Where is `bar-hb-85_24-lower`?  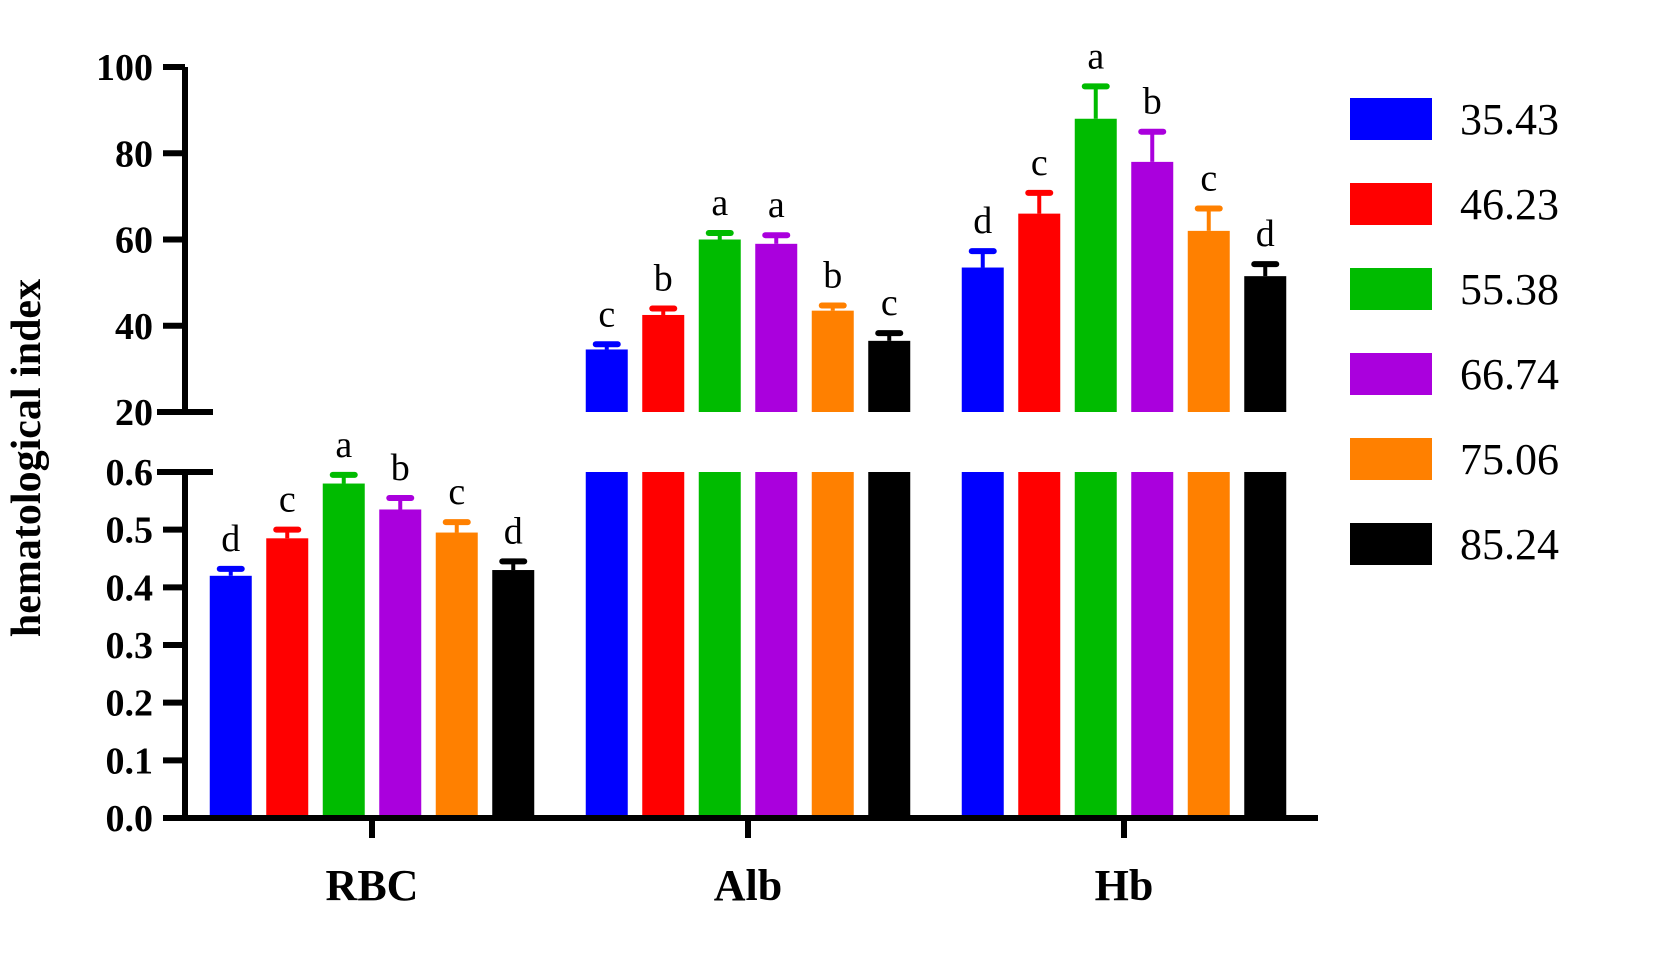
bar-hb-85_24-lower is located at coordinates (1265, 645).